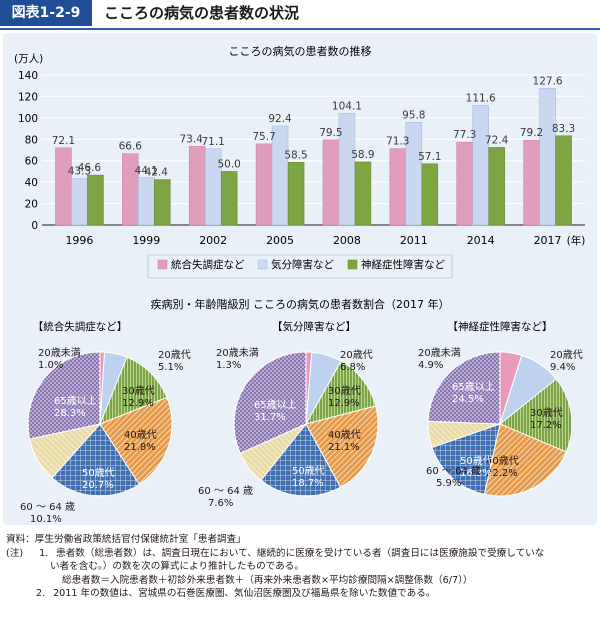 Image resolution: width=600 pixels, height=617 pixels. I want to click on pie-slice-value: 9.4%, so click(562, 367).